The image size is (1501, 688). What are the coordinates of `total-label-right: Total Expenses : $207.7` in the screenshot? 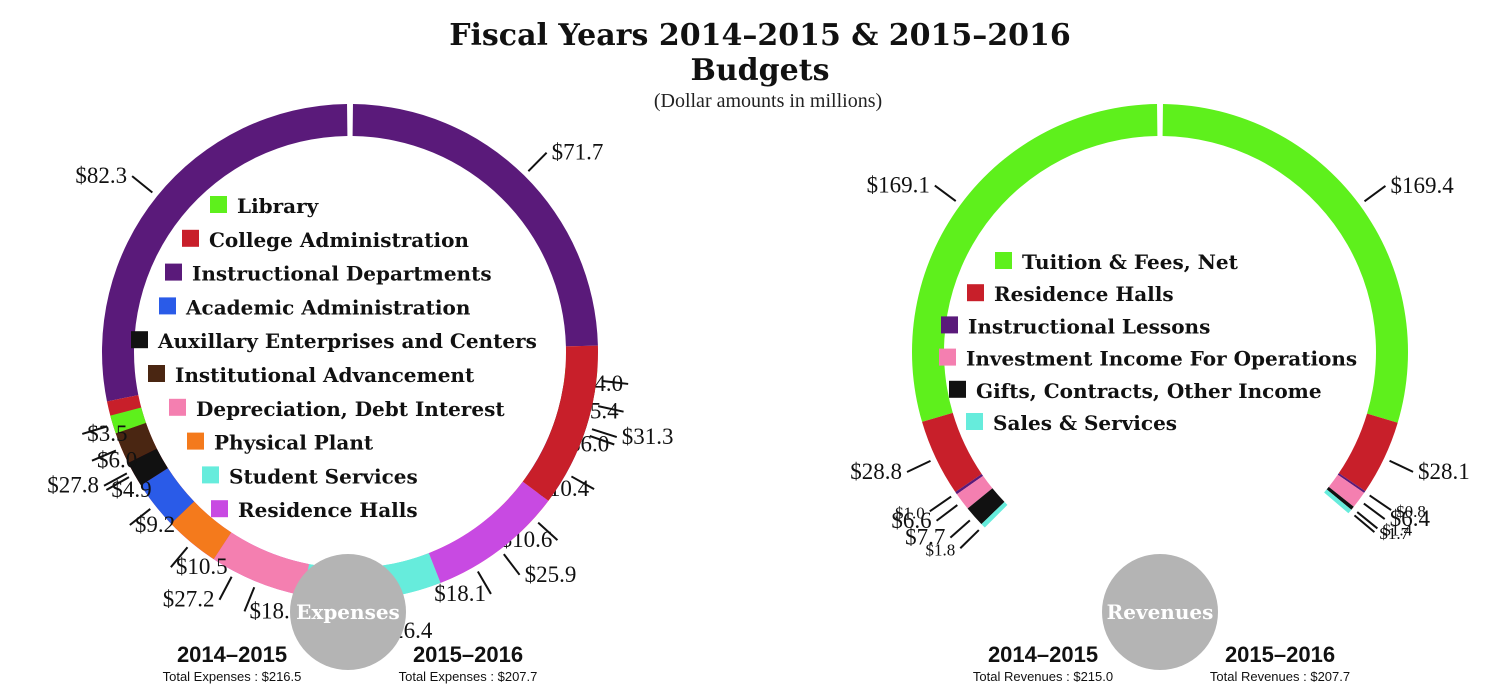 It's located at (468, 676).